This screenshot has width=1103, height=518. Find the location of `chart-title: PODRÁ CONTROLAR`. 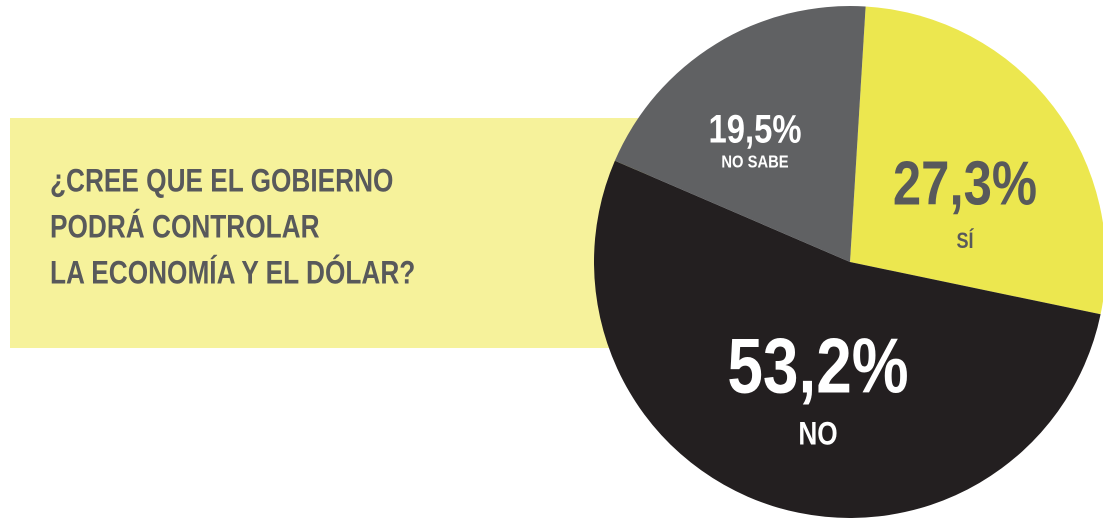

chart-title: PODRÁ CONTROLAR is located at coordinates (185, 226).